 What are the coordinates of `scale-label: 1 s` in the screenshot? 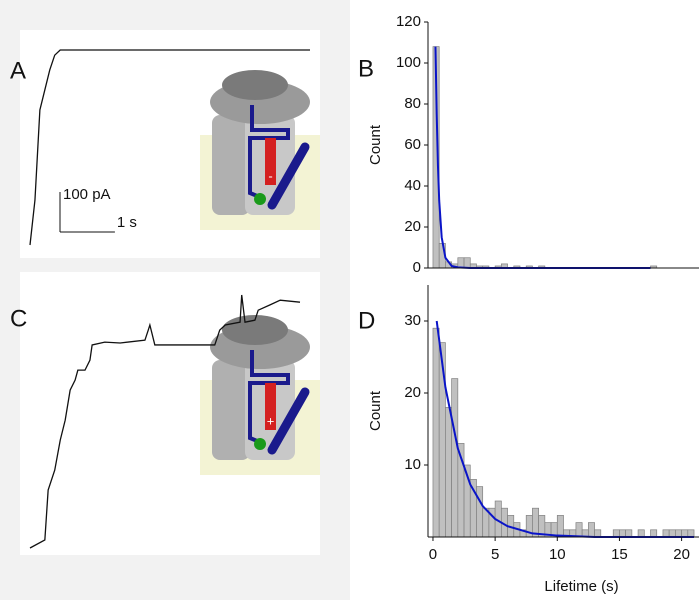 It's located at (127, 222).